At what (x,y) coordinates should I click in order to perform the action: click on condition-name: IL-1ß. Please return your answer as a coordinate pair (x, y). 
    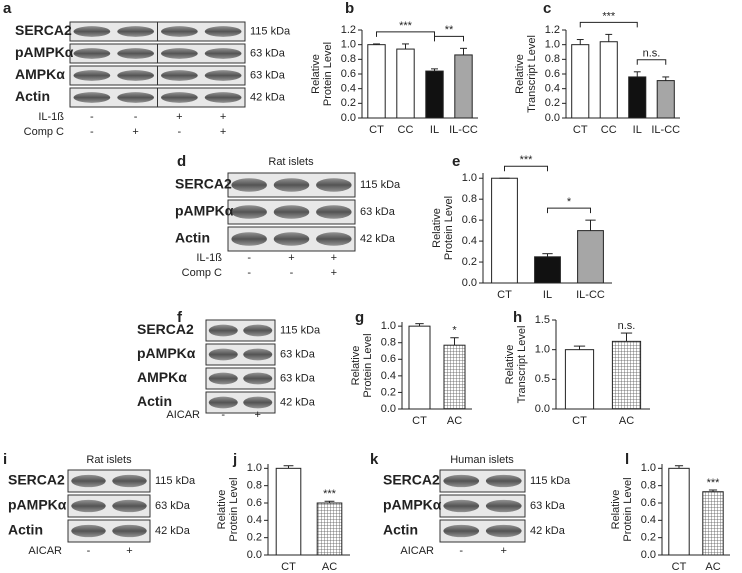
    Looking at the image, I should click on (209, 258).